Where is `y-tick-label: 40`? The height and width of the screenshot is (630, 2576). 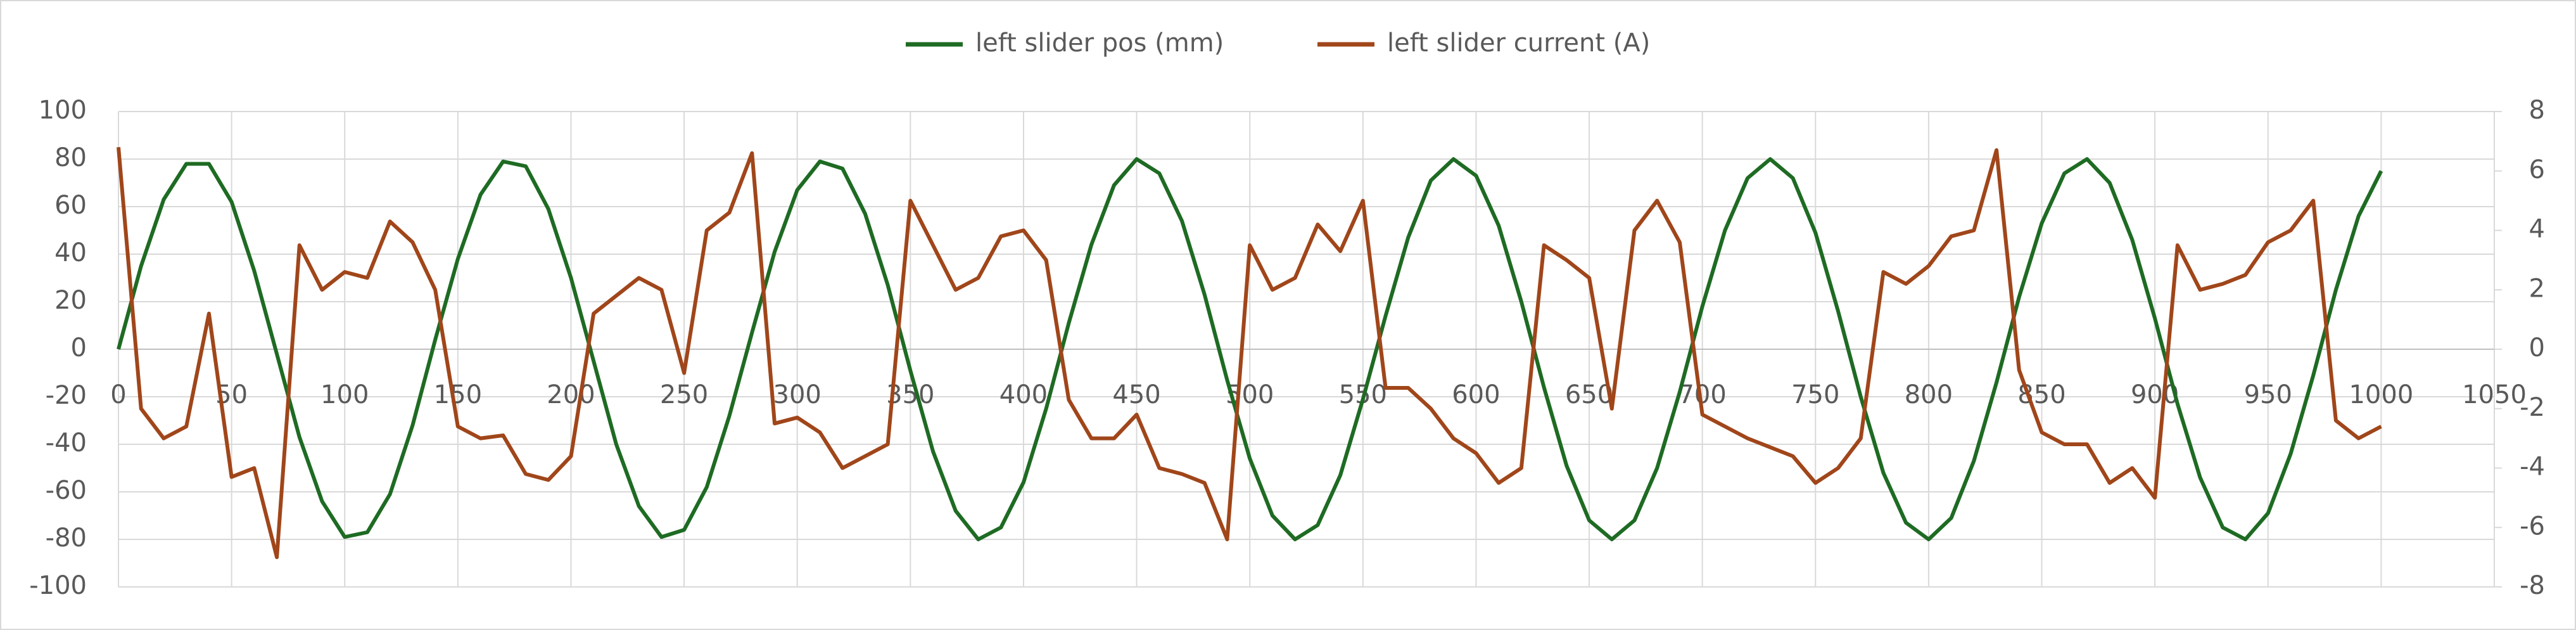
y-tick-label: 40 is located at coordinates (70, 252).